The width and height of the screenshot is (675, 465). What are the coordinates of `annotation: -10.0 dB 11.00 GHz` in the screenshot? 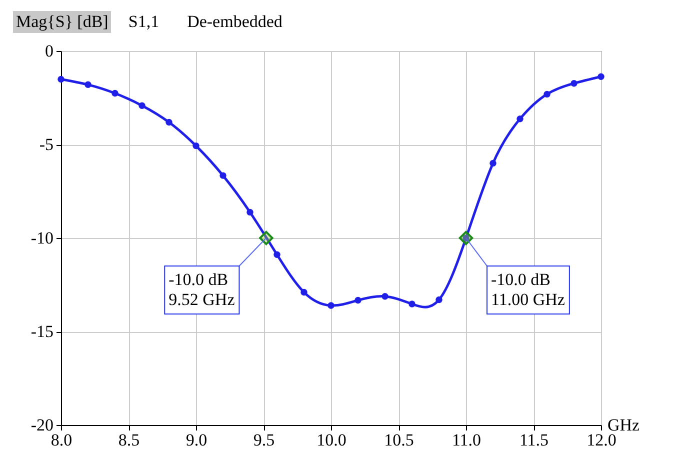 It's located at (528, 289).